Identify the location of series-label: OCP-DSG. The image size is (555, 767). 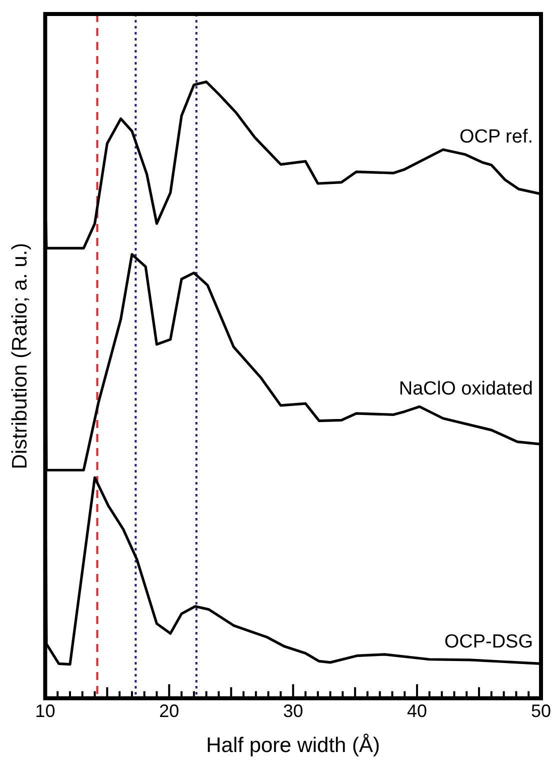
(488, 642).